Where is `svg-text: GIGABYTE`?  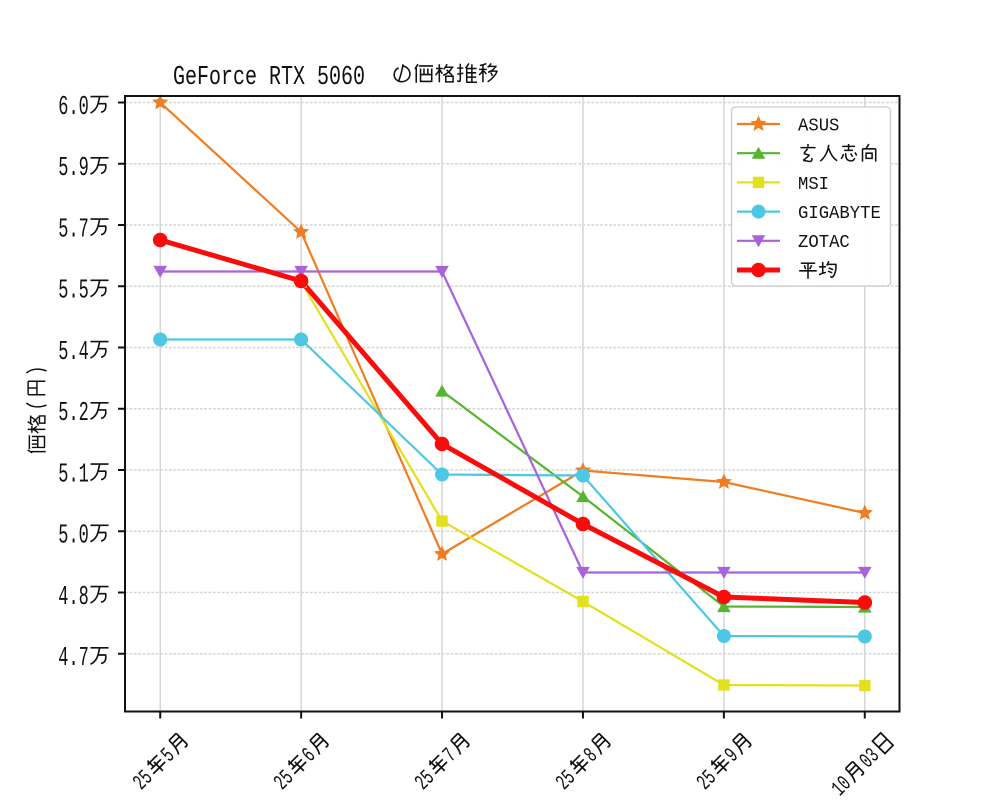
svg-text: GIGABYTE is located at coordinates (839, 214).